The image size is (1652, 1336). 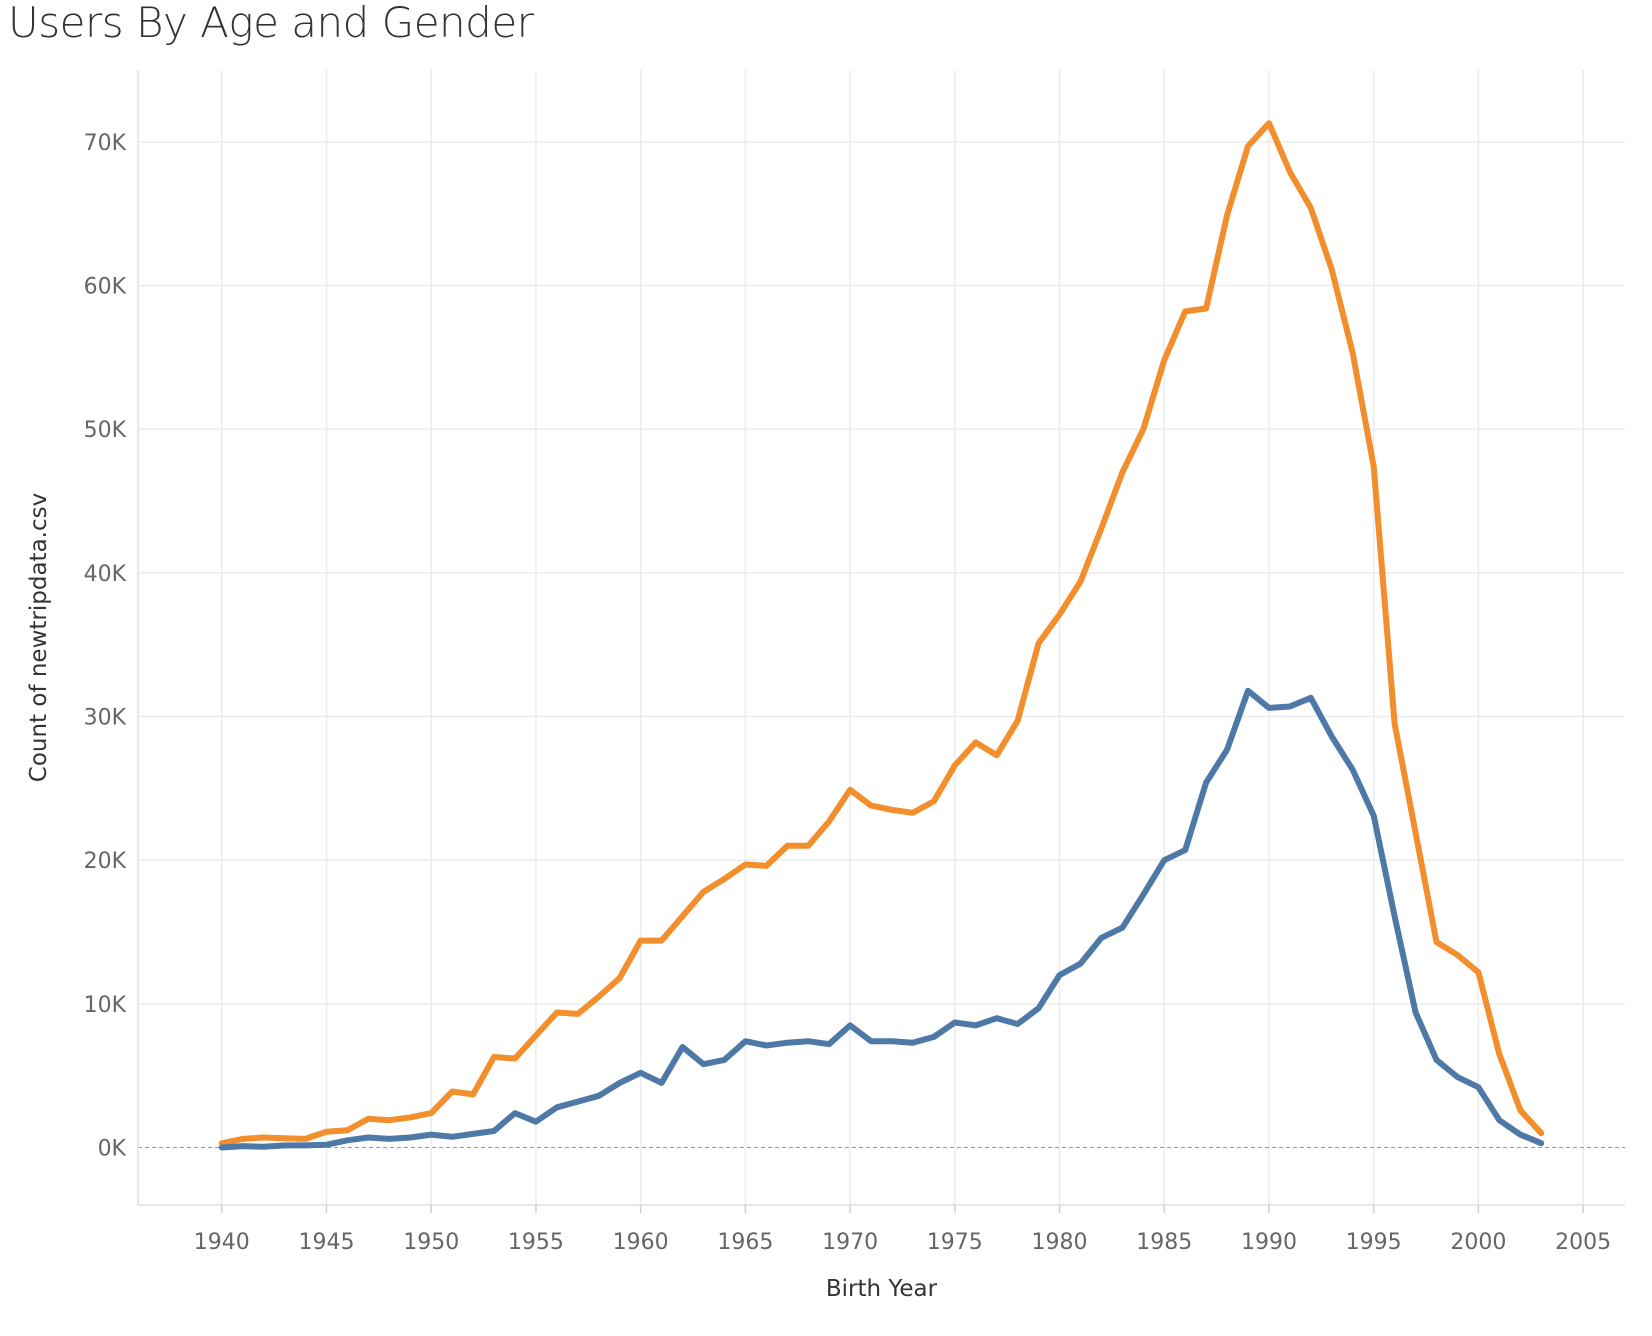 What do you see at coordinates (39, 637) in the screenshot?
I see `y-axis-title: Count of newtripdata.csv` at bounding box center [39, 637].